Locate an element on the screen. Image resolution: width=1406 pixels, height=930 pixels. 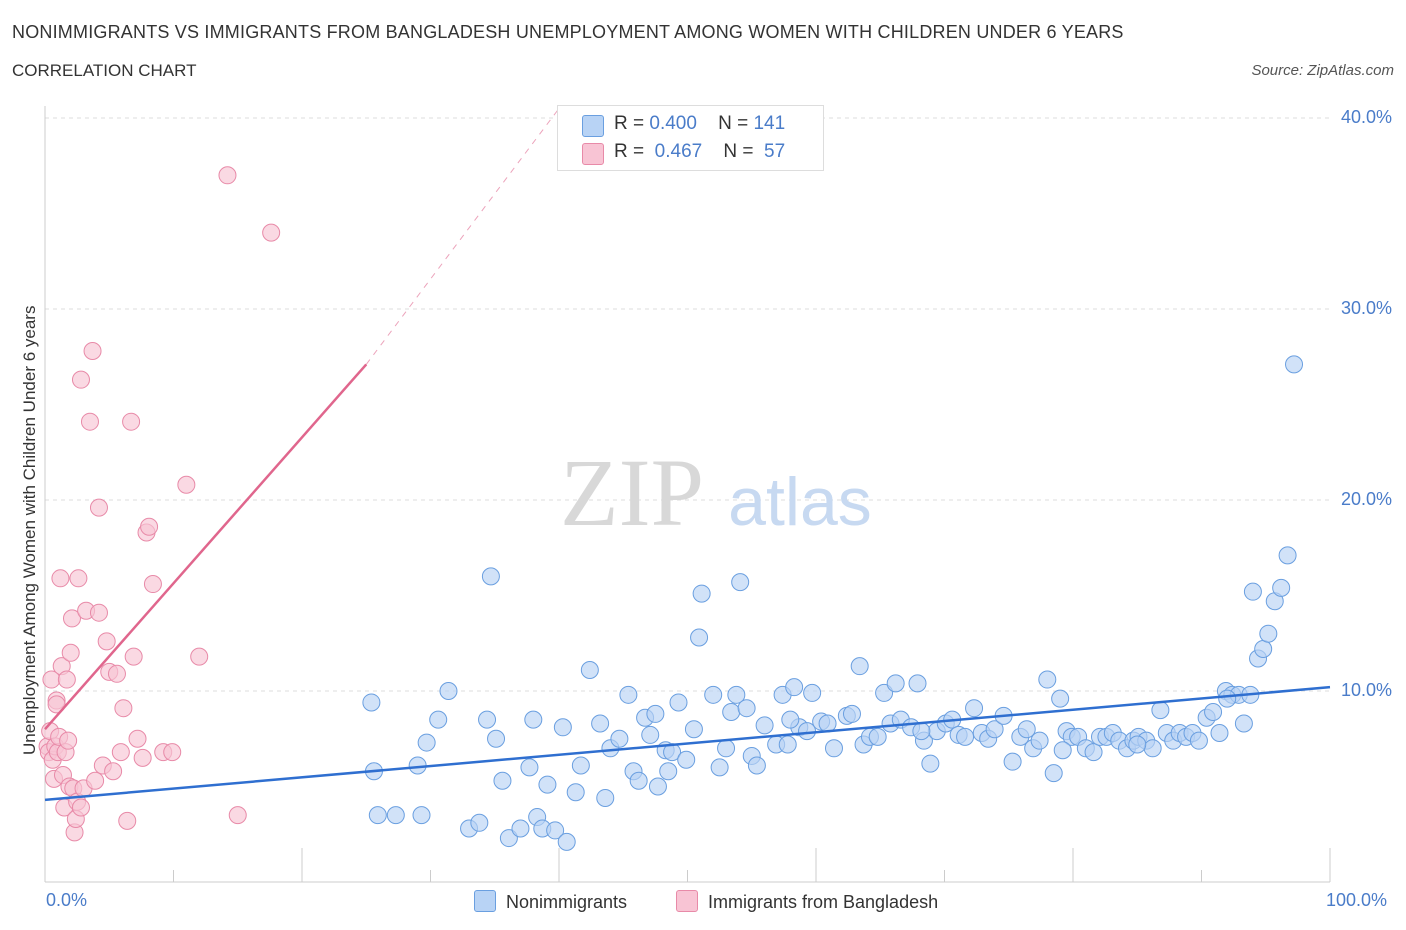
x-tick-min: 0.0% is located at coordinates (67, 900).